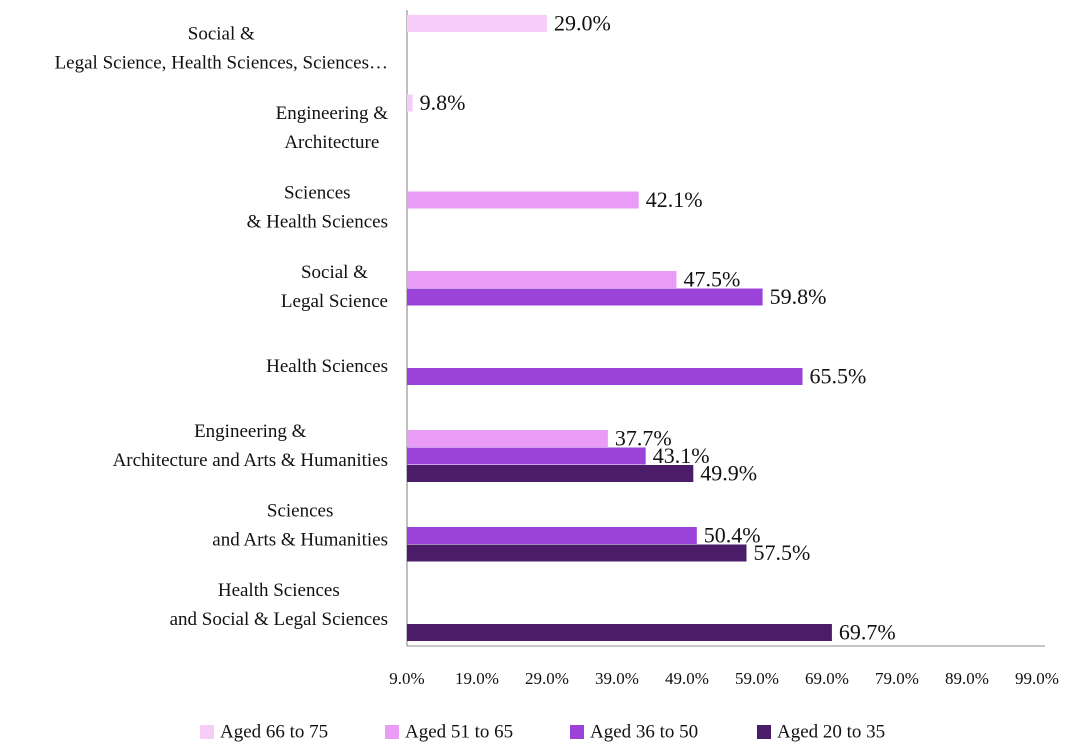 This screenshot has height=744, width=1070. Describe the element at coordinates (681, 455) in the screenshot. I see `value-label: 43.1%` at that location.